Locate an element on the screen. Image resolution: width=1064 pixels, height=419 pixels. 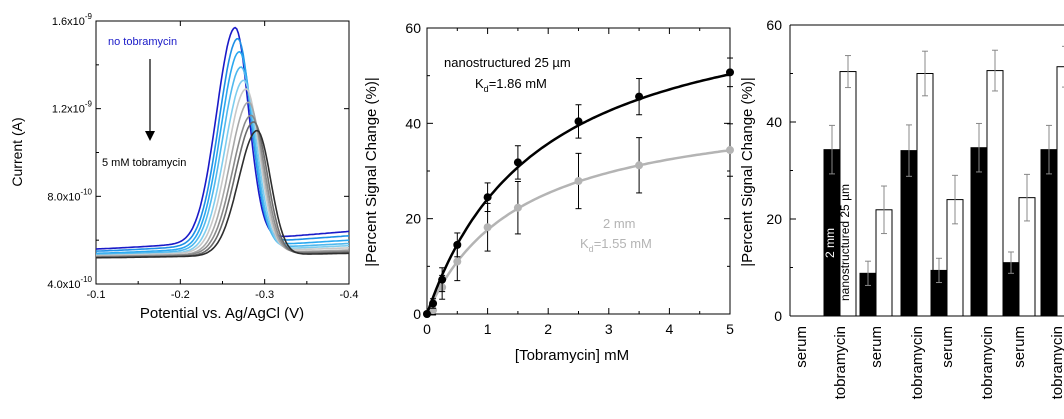
x-tick-label: 0 is located at coordinates (427, 329).